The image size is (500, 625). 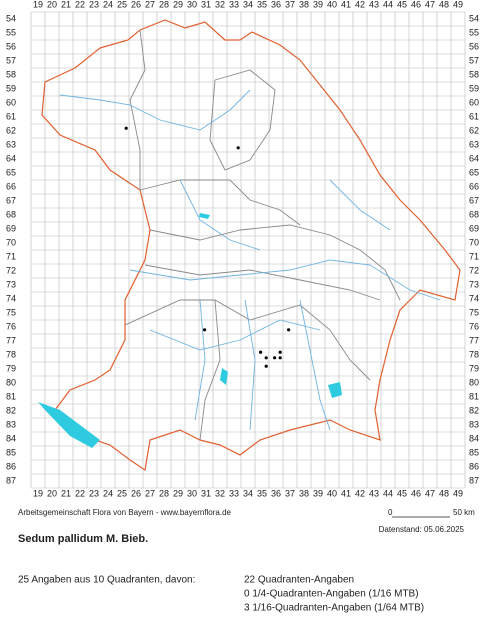 What do you see at coordinates (207, 247) in the screenshot?
I see `points` at bounding box center [207, 247].